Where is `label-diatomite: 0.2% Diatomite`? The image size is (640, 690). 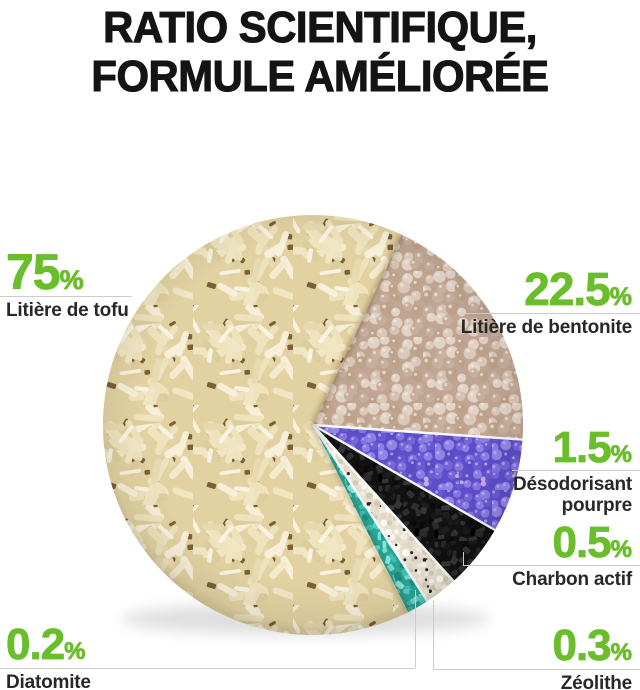
label-diatomite: 0.2% Diatomite is located at coordinates (48, 655).